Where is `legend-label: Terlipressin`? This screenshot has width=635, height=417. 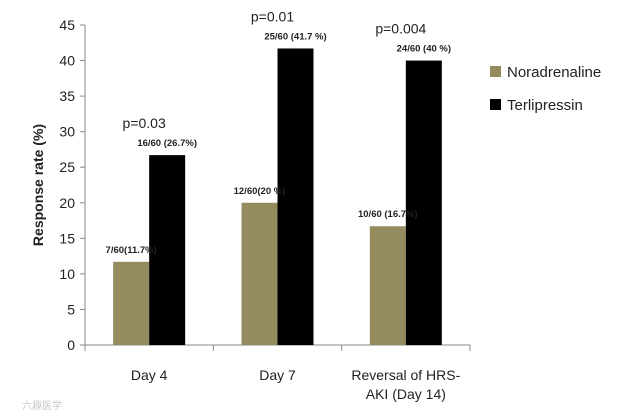 legend-label: Terlipressin is located at coordinates (545, 105).